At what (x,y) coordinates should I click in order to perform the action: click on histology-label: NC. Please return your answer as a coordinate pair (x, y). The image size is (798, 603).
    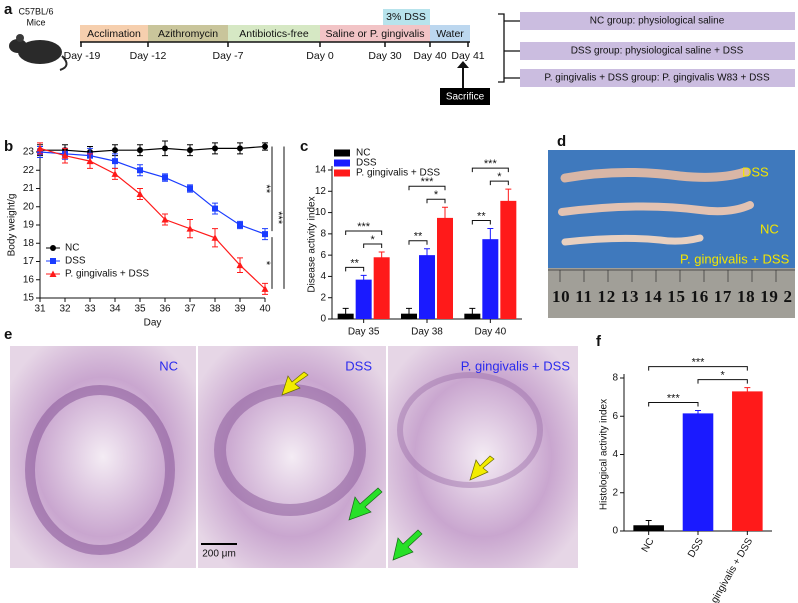
    Looking at the image, I should click on (168, 365).